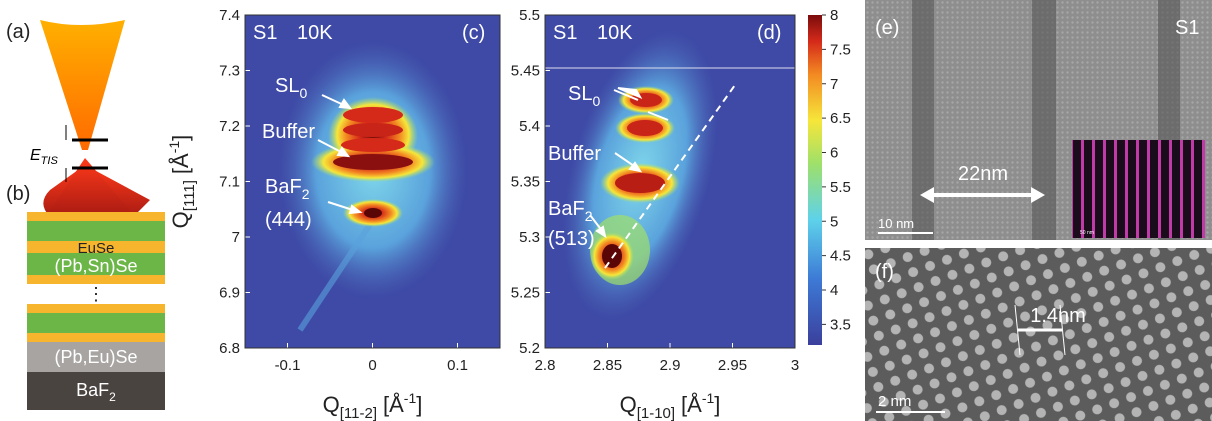 The width and height of the screenshot is (1212, 421). Describe the element at coordinates (769, 33) in the screenshot. I see `panel-label: (d)` at that location.